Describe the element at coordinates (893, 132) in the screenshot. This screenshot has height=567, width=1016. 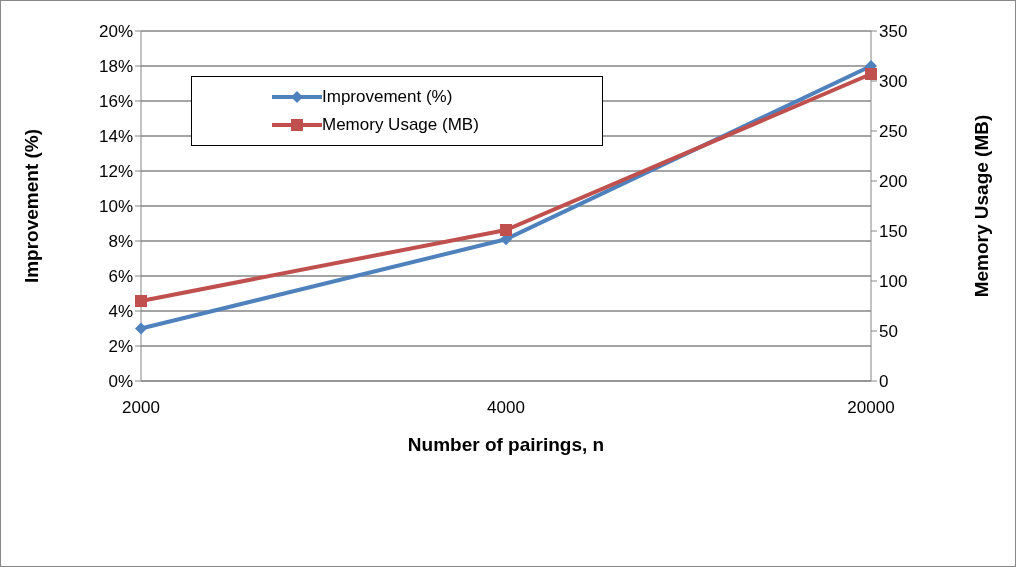
I see `y2-tick-label: 250` at that location.